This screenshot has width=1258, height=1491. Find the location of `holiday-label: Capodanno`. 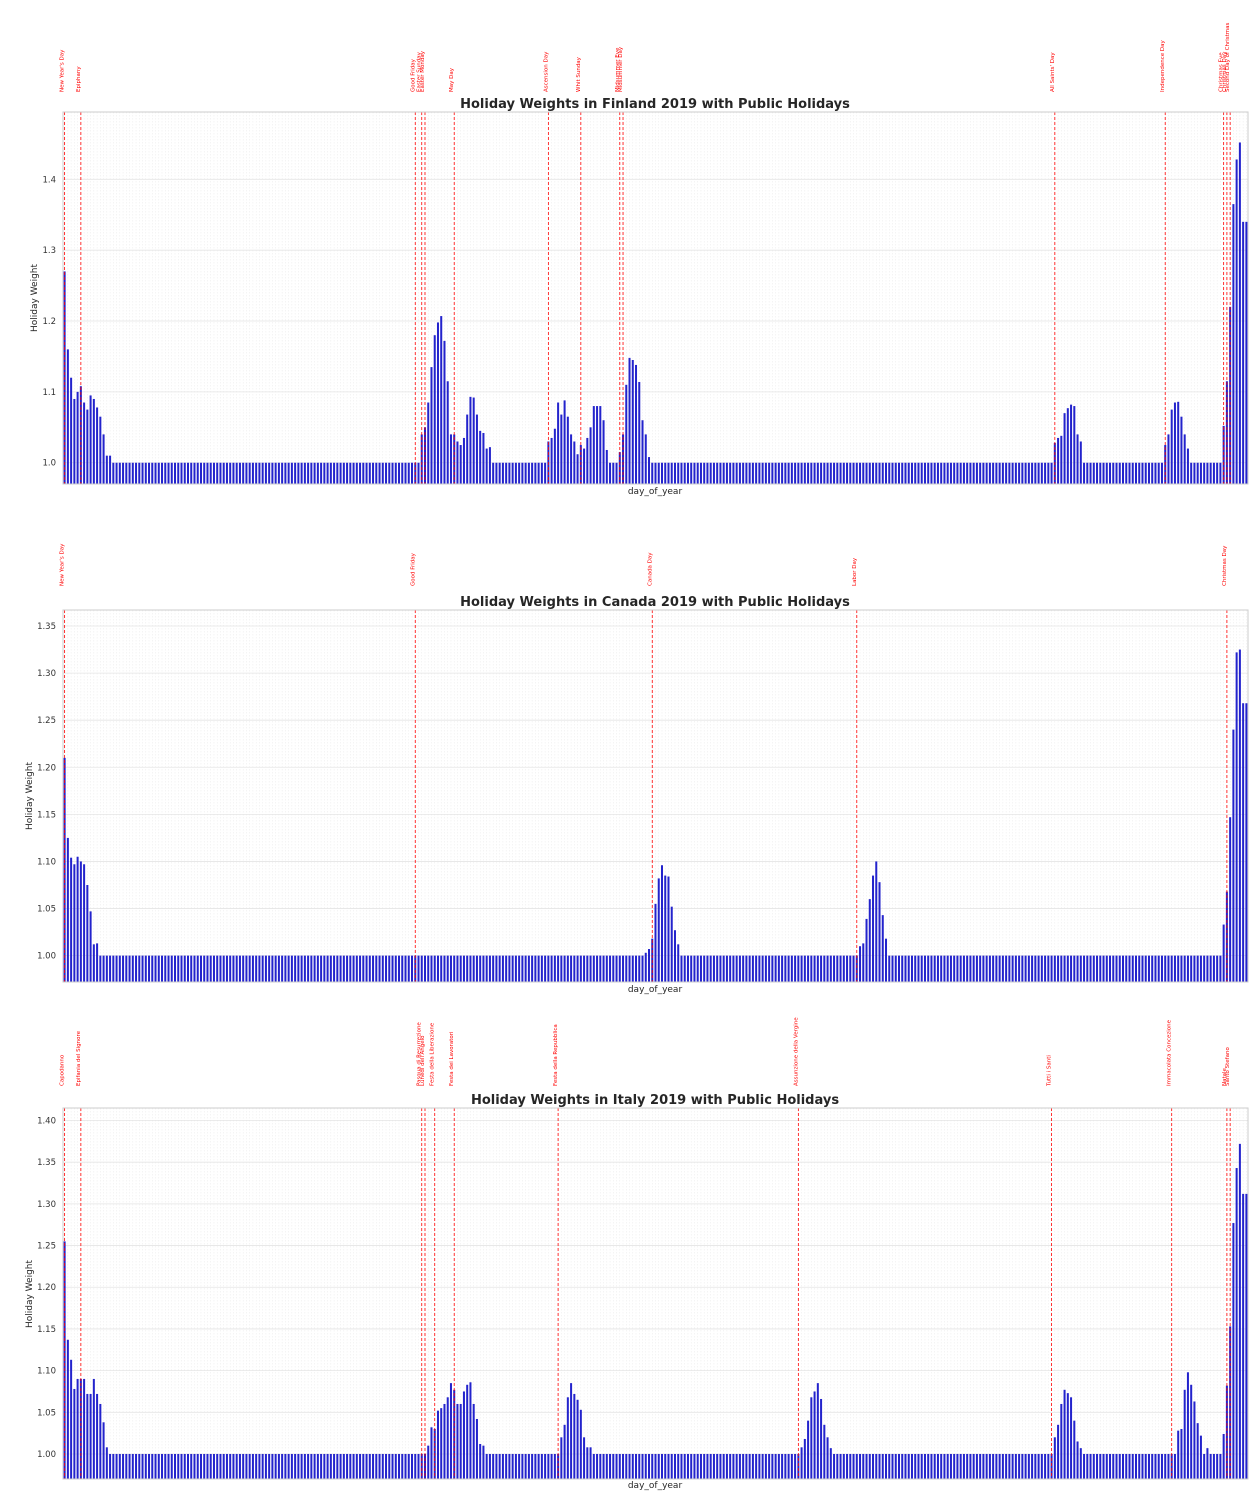

holiday-label: Capodanno is located at coordinates (63, 1070).